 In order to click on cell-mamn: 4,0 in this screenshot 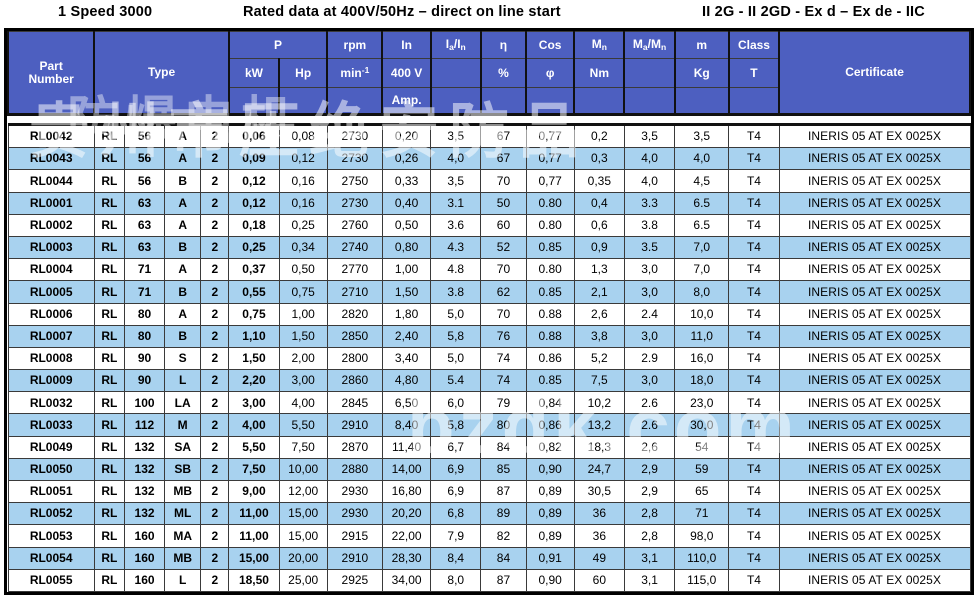, I will do `click(649, 159)`.